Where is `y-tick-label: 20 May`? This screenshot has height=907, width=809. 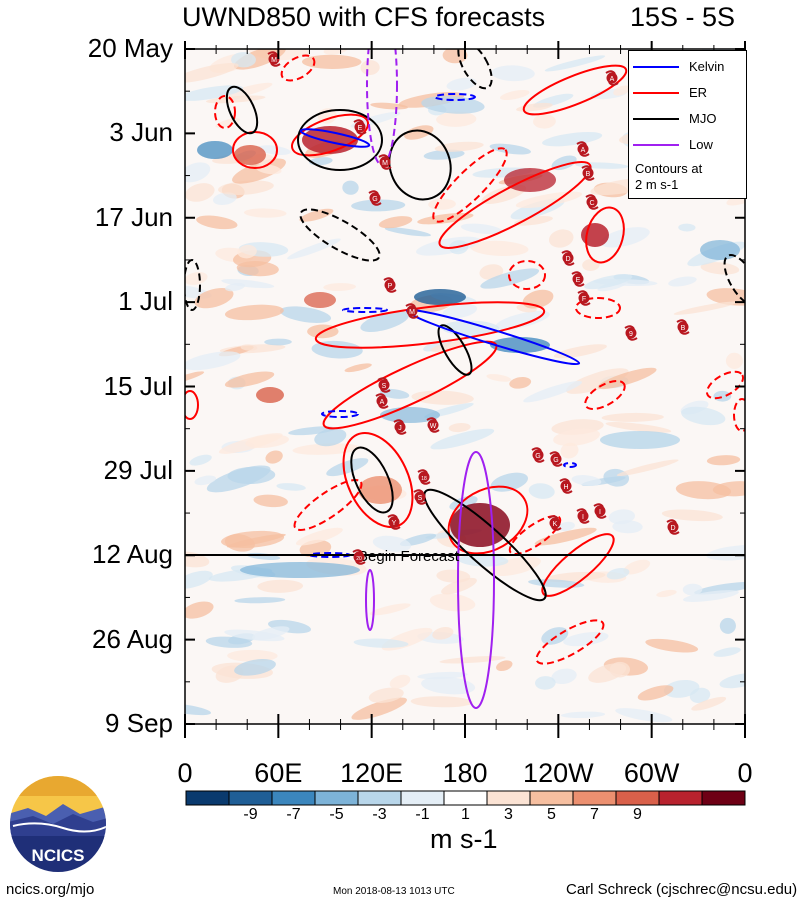 y-tick-label: 20 May is located at coordinates (130, 48).